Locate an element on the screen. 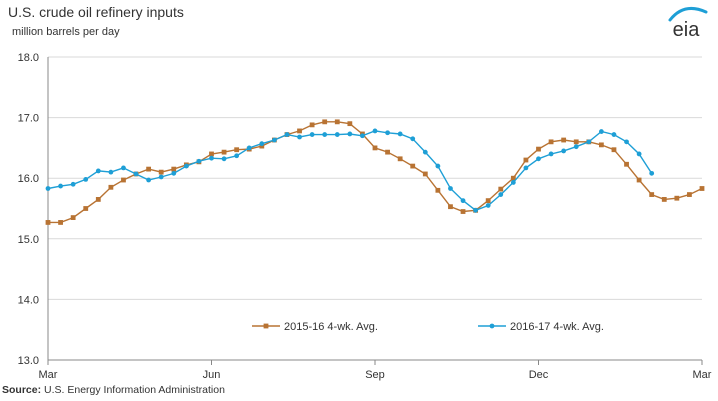  source-text: U.S. Energy Information Administration is located at coordinates (134, 390).